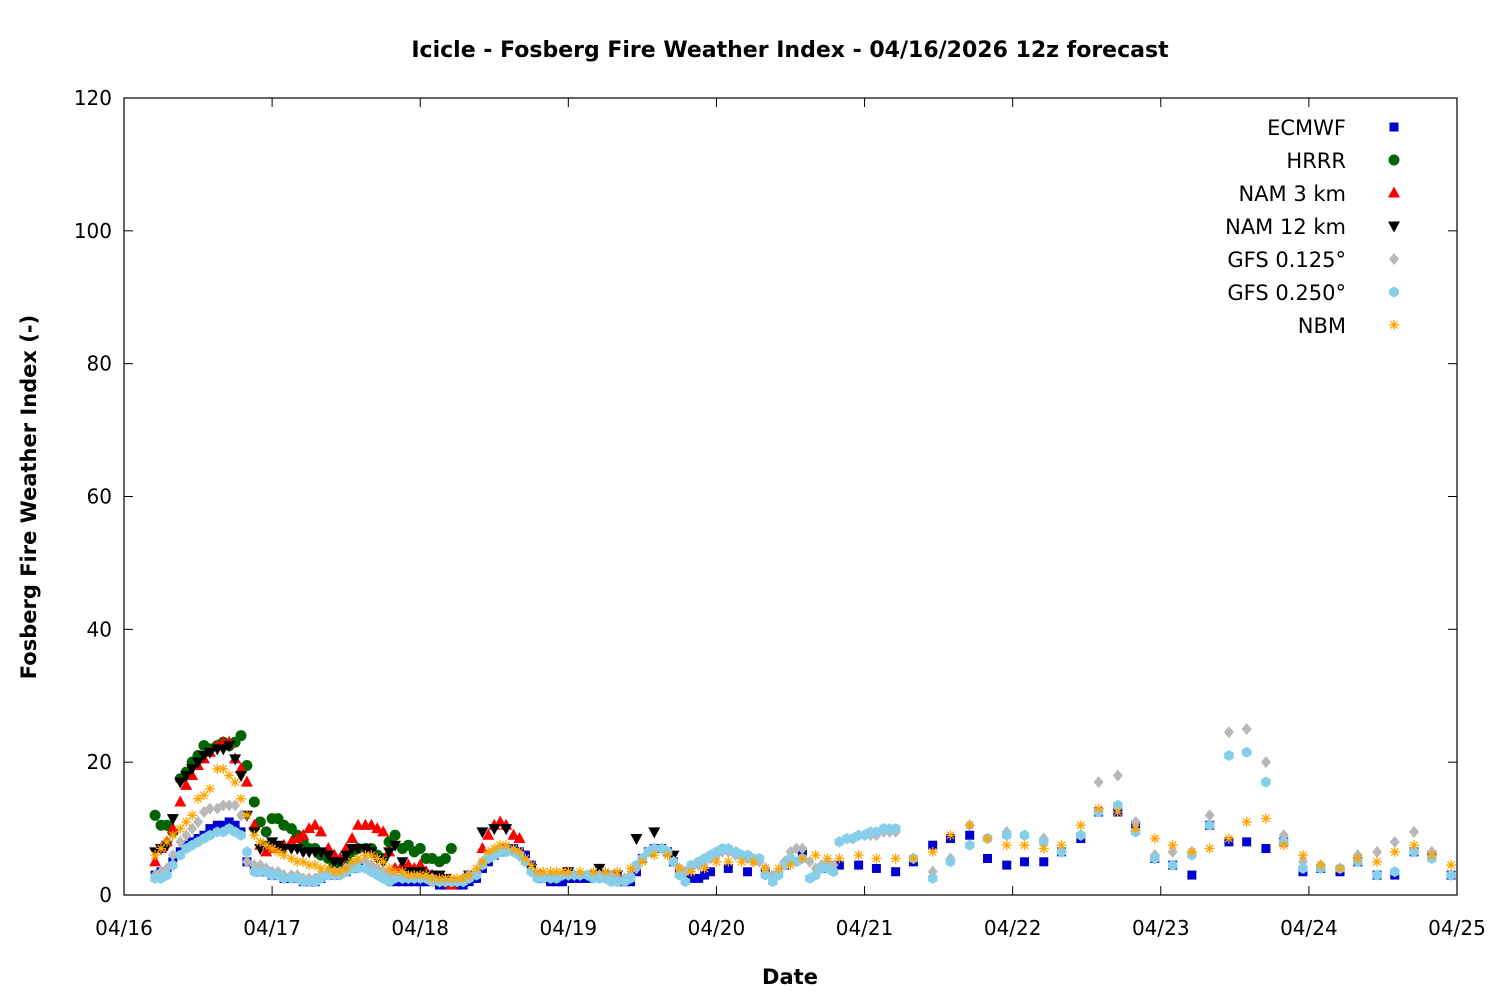 Image resolution: width=1500 pixels, height=1000 pixels. Describe the element at coordinates (1322, 326) in the screenshot. I see `legend-label-nbm: NBM` at that location.